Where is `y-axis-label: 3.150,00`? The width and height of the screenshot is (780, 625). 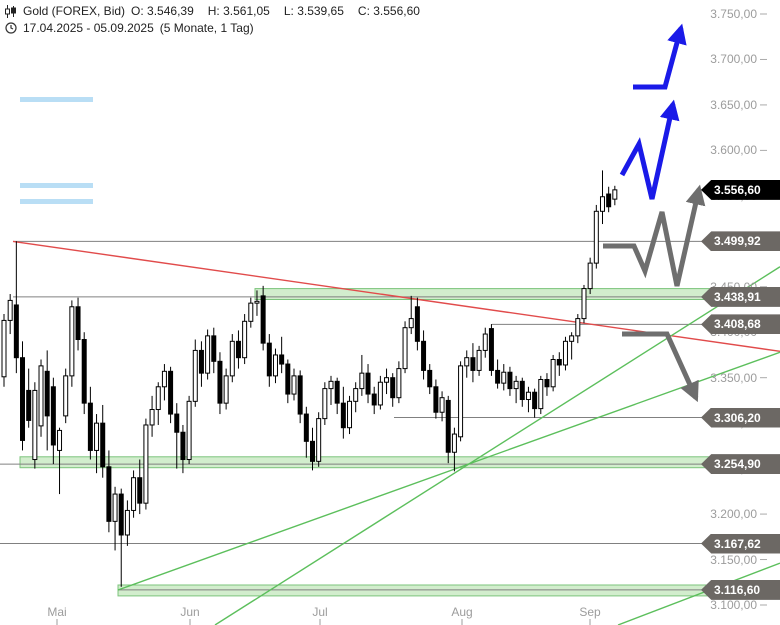
y-axis-label: 3.150,00 is located at coordinates (733, 559).